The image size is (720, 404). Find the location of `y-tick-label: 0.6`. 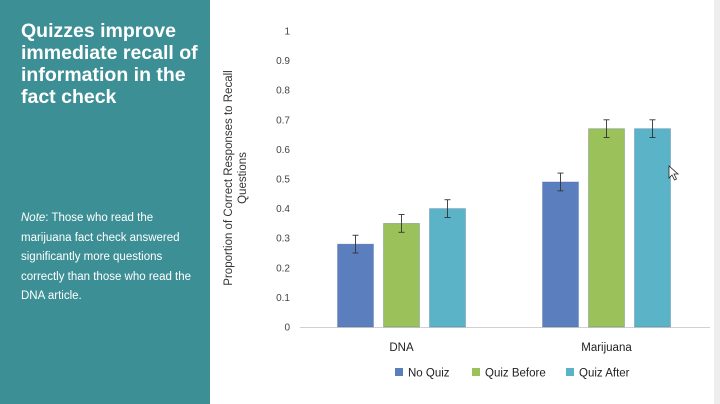

y-tick-label: 0.6 is located at coordinates (283, 150).